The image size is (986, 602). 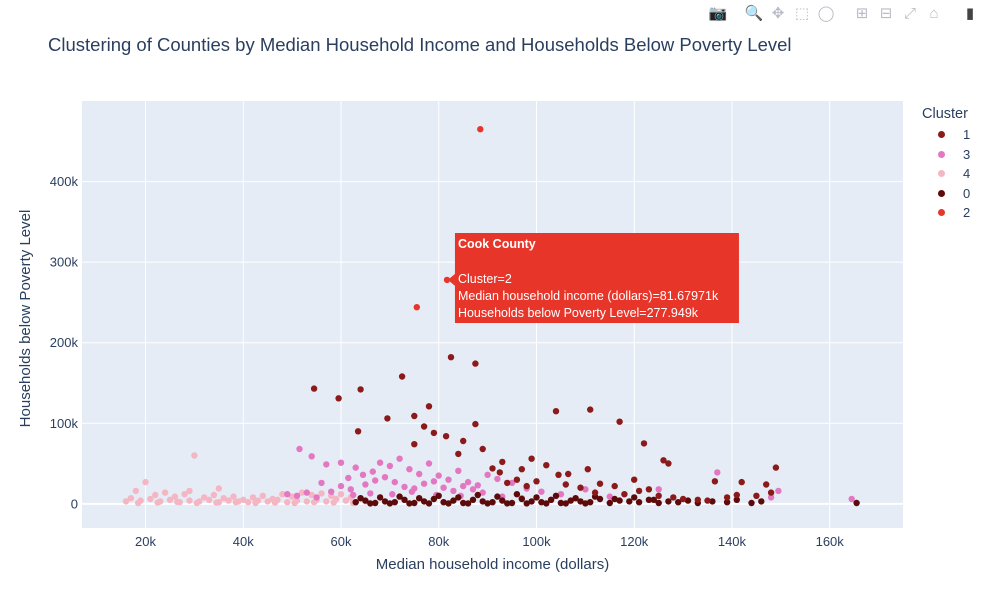 What do you see at coordinates (718, 13) in the screenshot?
I see `camera-icon: 📷` at bounding box center [718, 13].